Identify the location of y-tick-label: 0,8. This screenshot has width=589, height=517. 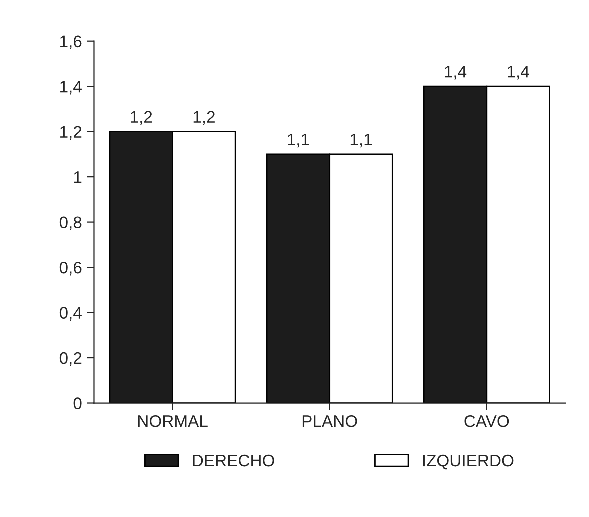
(71, 223).